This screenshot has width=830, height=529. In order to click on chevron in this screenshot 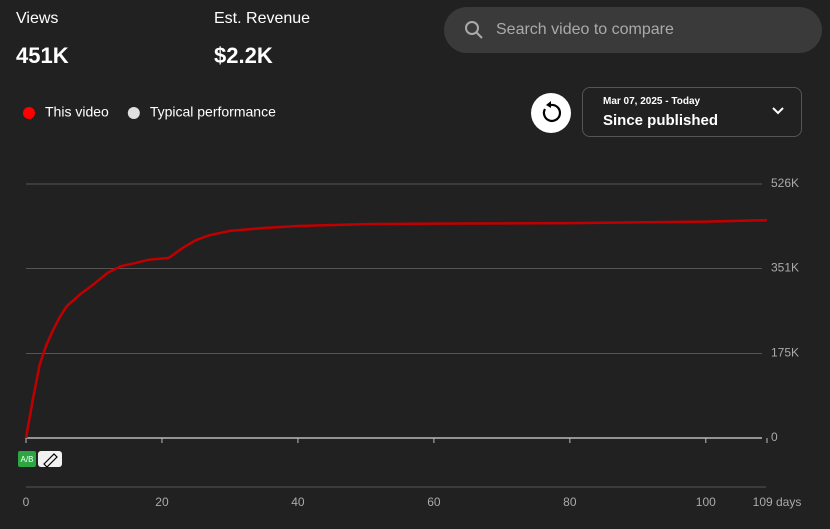, I will do `click(778, 111)`.